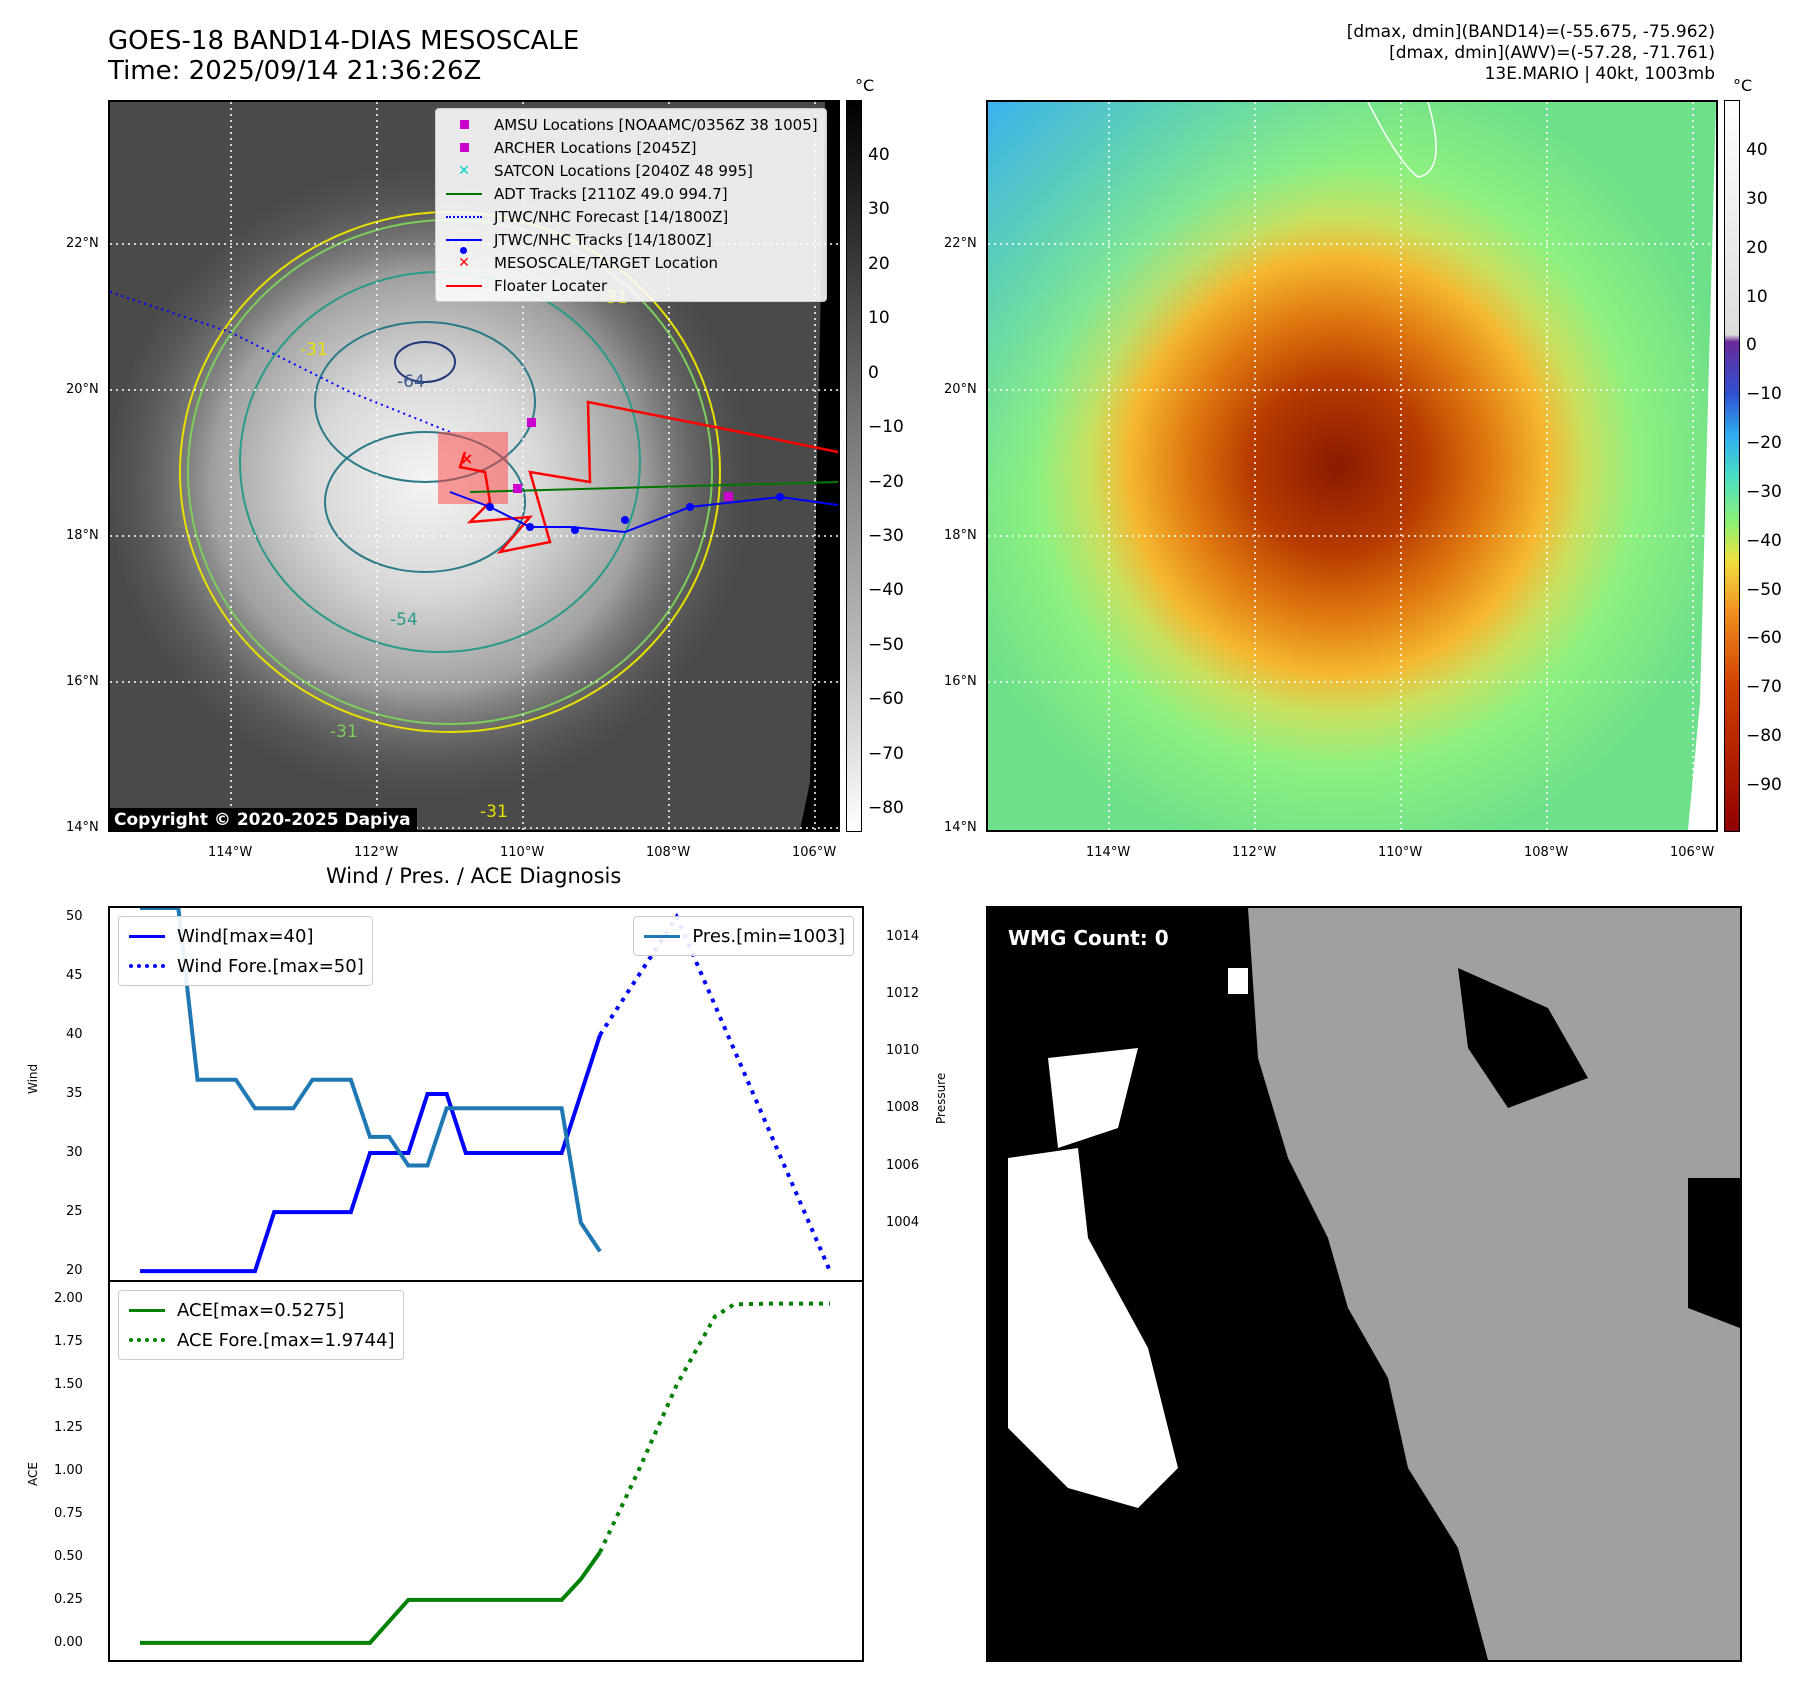  I want to click on wmg-count-badge: WMG Count: 0, so click(1088, 938).